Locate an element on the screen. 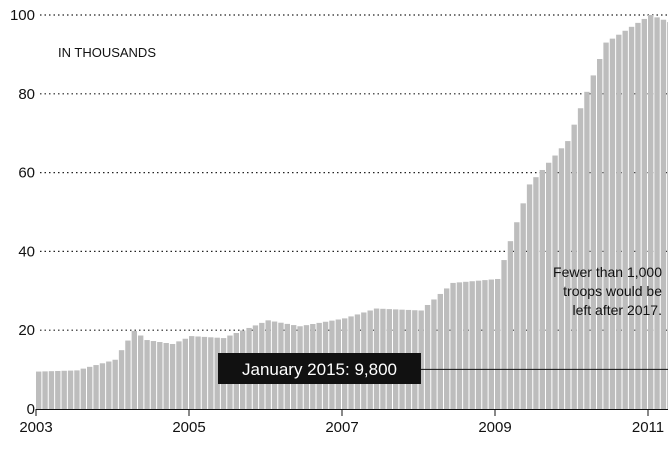 The image size is (668, 459). x-axis-ticks: 200320052007200920112013201520162017 is located at coordinates (343, 422).